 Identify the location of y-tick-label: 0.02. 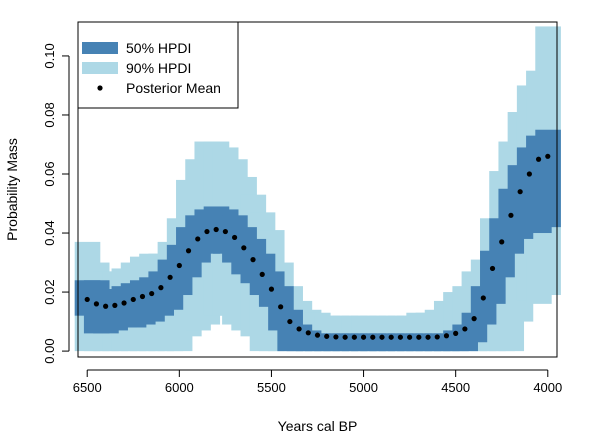
(49, 291).